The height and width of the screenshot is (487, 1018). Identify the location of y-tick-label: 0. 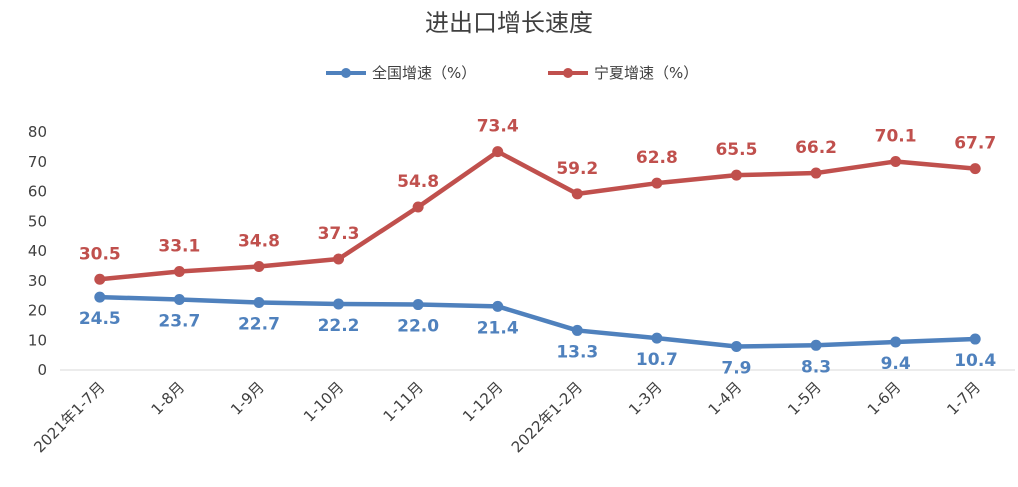
(42, 370).